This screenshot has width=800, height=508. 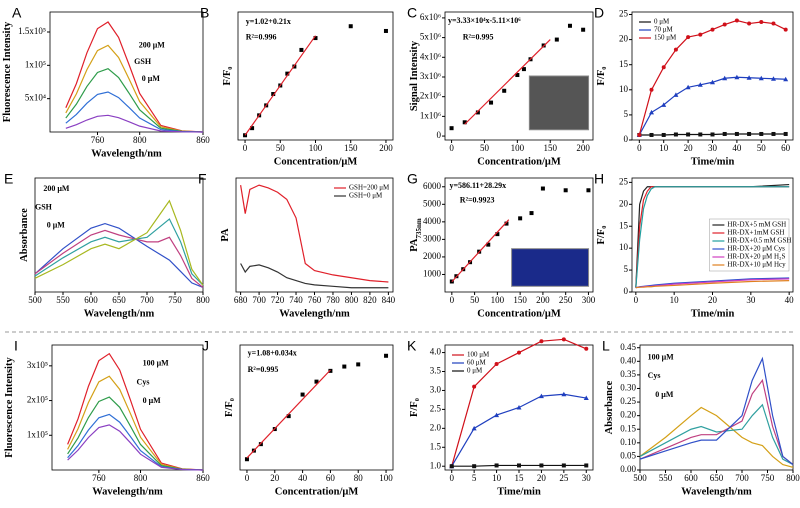 I want to click on panel-letter: J, so click(x=205, y=346).